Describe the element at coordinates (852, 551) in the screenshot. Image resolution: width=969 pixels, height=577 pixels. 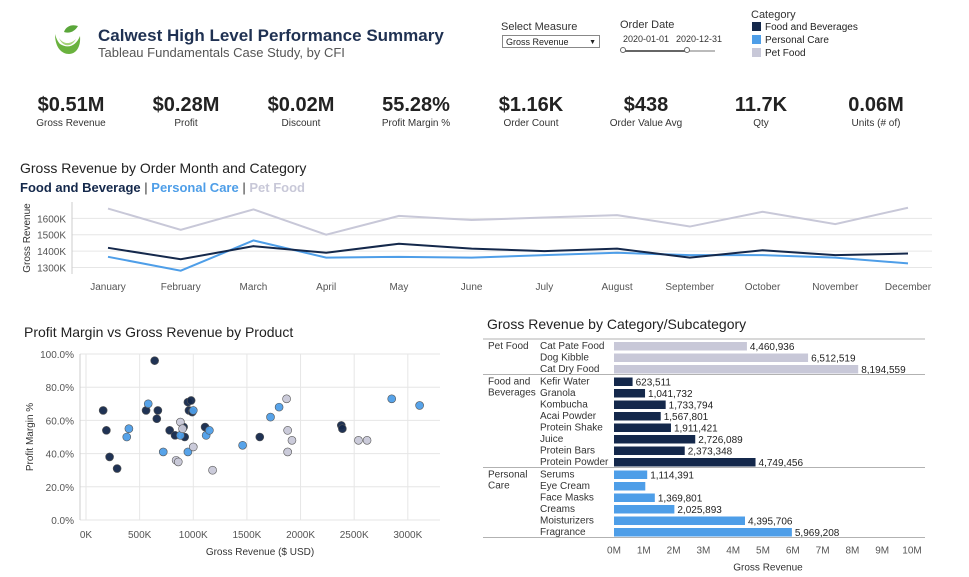
I see `x-tick-label: 8M` at that location.